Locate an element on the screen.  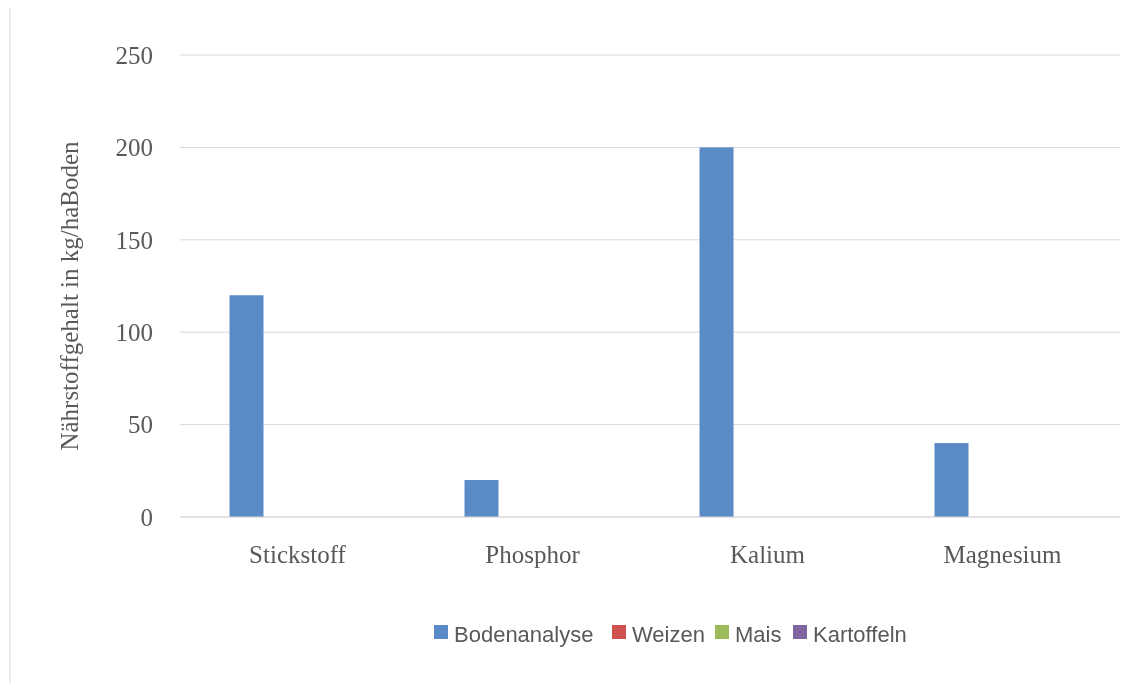
y-axis-title: Nährstoffgehalt in kg/haBoden is located at coordinates (69, 295).